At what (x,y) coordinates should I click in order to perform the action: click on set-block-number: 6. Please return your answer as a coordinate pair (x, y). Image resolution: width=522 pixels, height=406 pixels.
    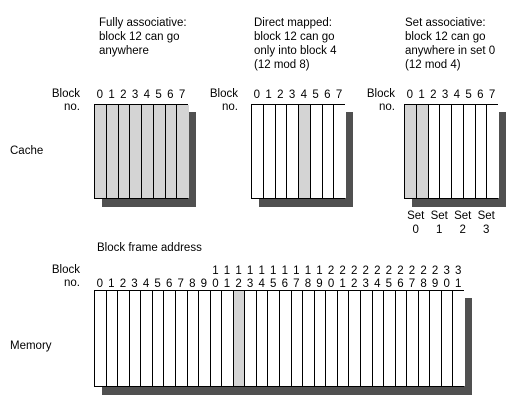
    Looking at the image, I should click on (480, 95).